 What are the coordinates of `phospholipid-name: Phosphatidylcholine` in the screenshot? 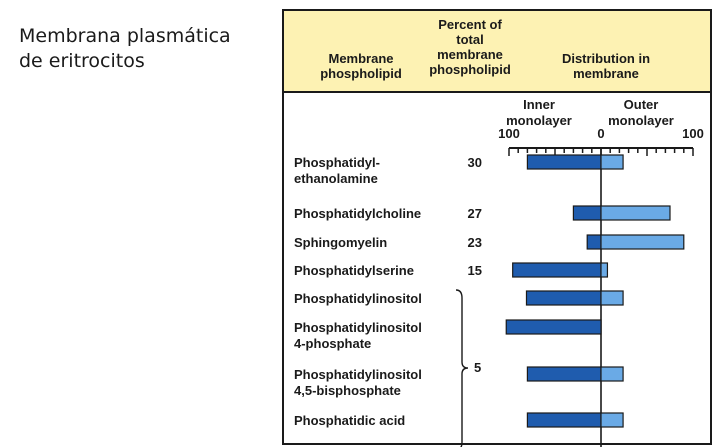 It's located at (357, 213).